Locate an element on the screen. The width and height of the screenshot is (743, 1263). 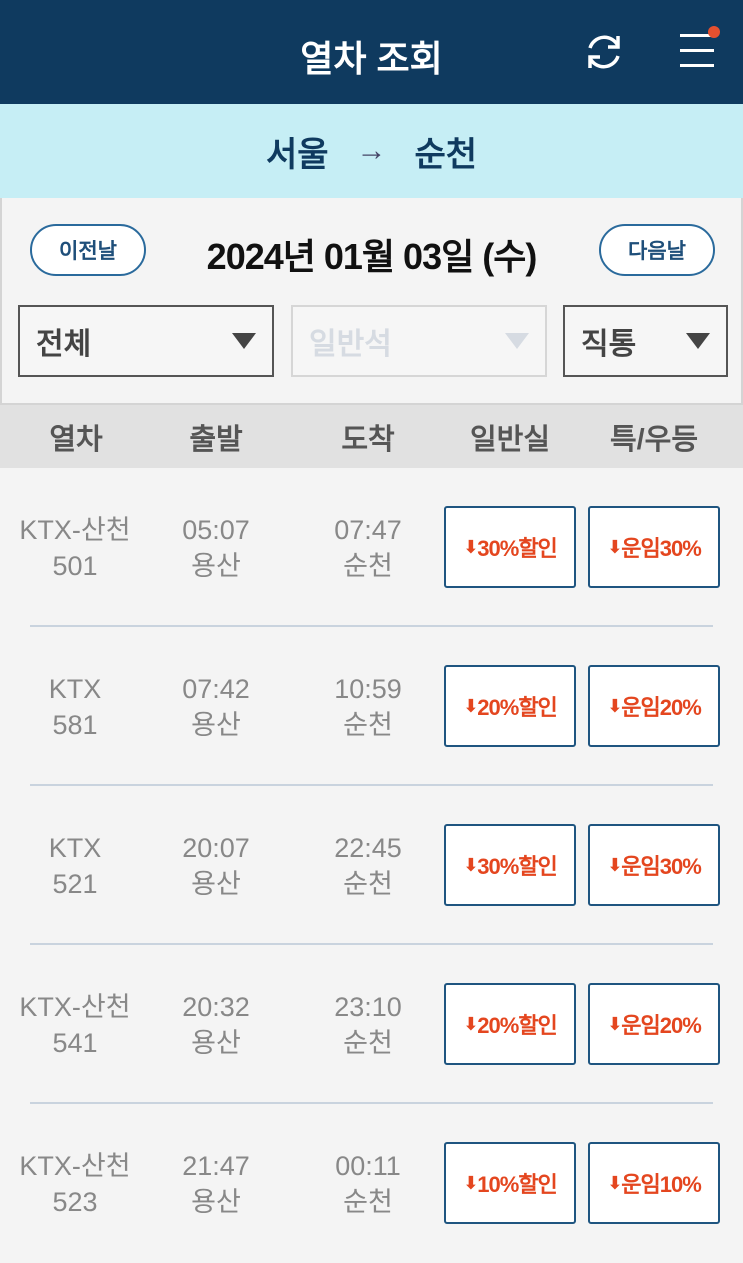
train-row: KTX-산천 541 20:32 용산 23:10 순천 ⬇ 20%할인 ⬇ 운임20% is located at coordinates (369, 1024).